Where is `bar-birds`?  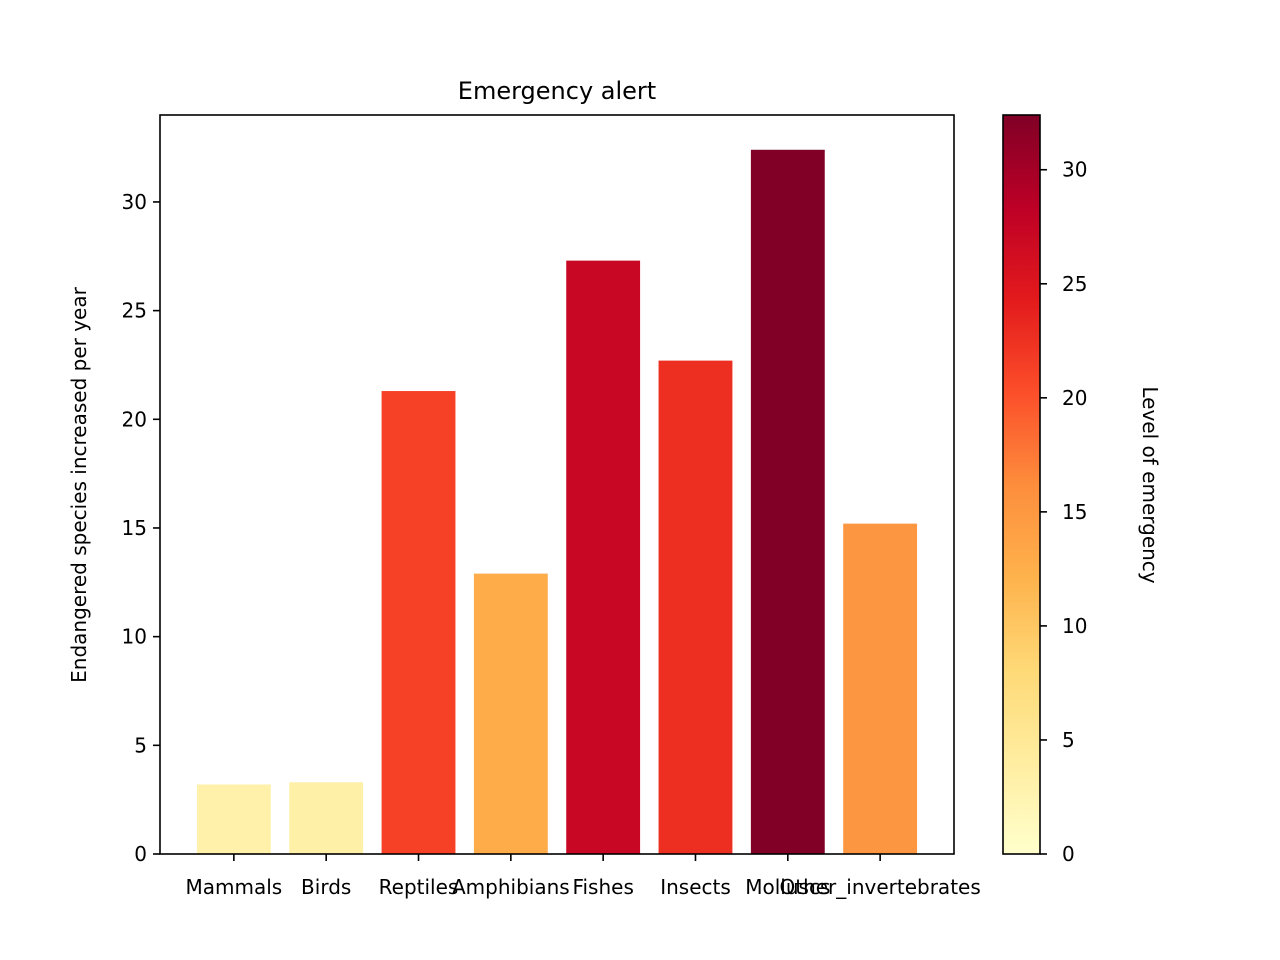 bar-birds is located at coordinates (326, 818).